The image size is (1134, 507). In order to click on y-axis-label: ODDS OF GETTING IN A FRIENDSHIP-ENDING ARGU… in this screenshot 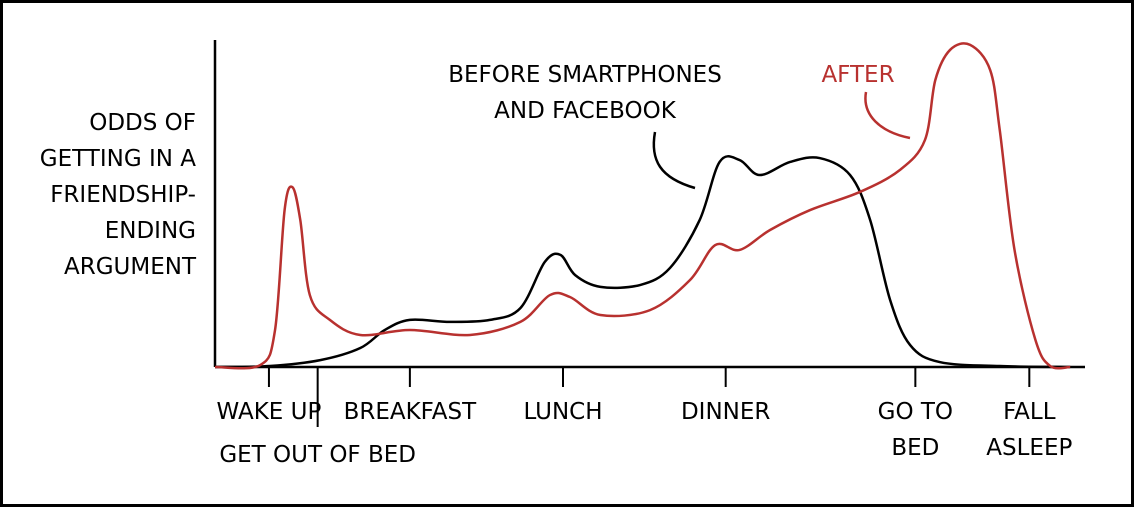, I will do `click(118, 195)`.